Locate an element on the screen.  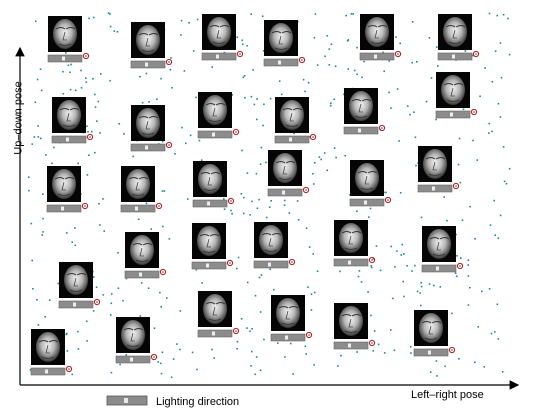
x-axis-label: Left–right pose is located at coordinates (447, 395).